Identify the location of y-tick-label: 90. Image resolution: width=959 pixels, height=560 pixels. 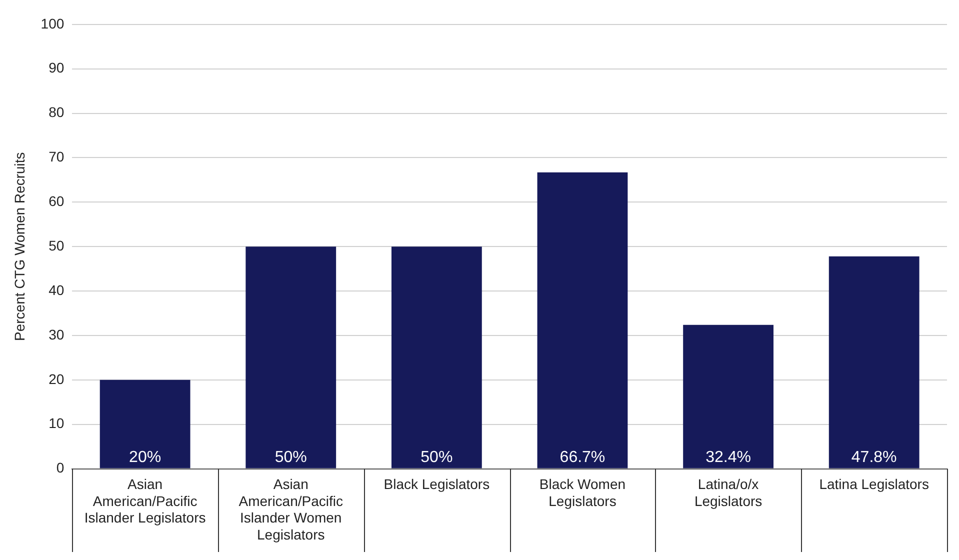
(56, 68).